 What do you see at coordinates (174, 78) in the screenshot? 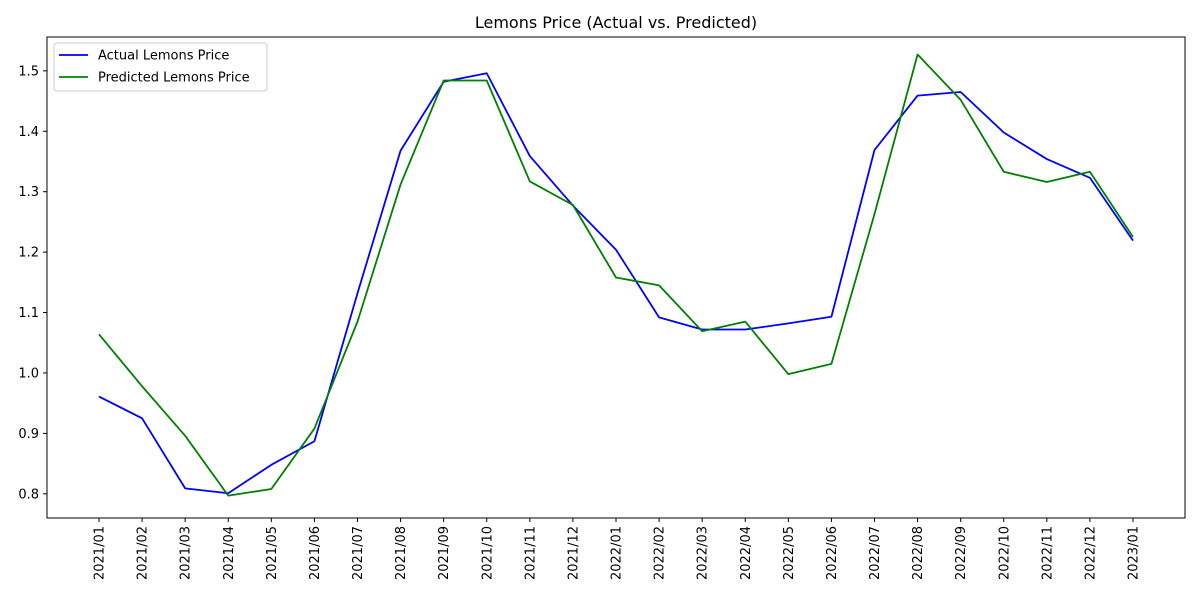
I see `legend-label-1: Predicted Lemons Price` at bounding box center [174, 78].